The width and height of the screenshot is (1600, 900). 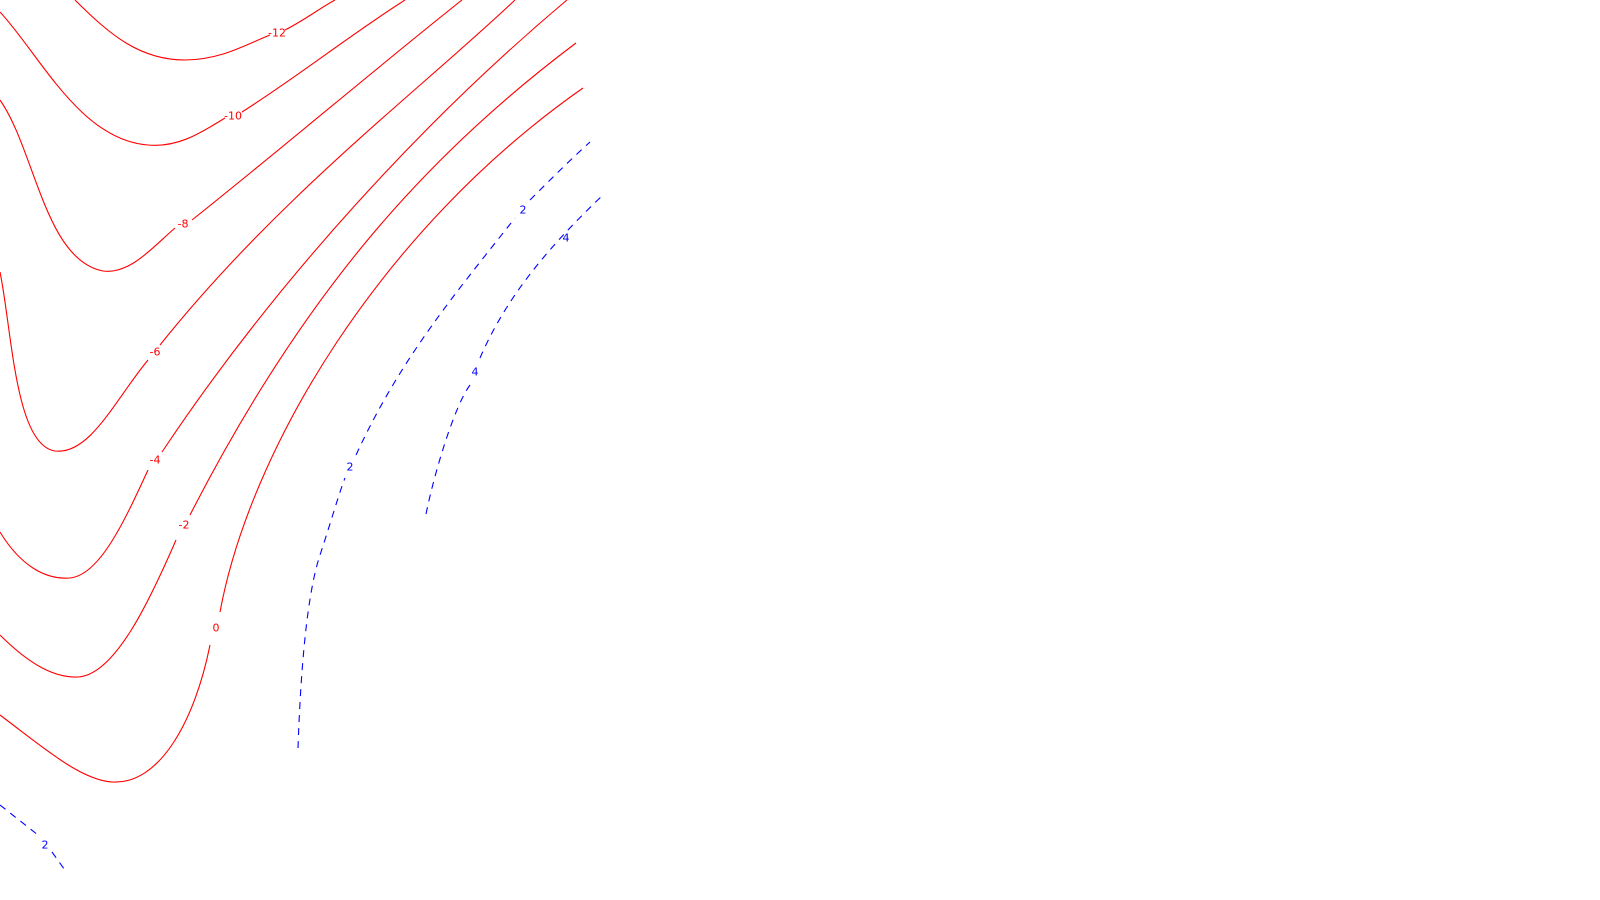 What do you see at coordinates (155, 460) in the screenshot?
I see `contour-label-m4: -4` at bounding box center [155, 460].